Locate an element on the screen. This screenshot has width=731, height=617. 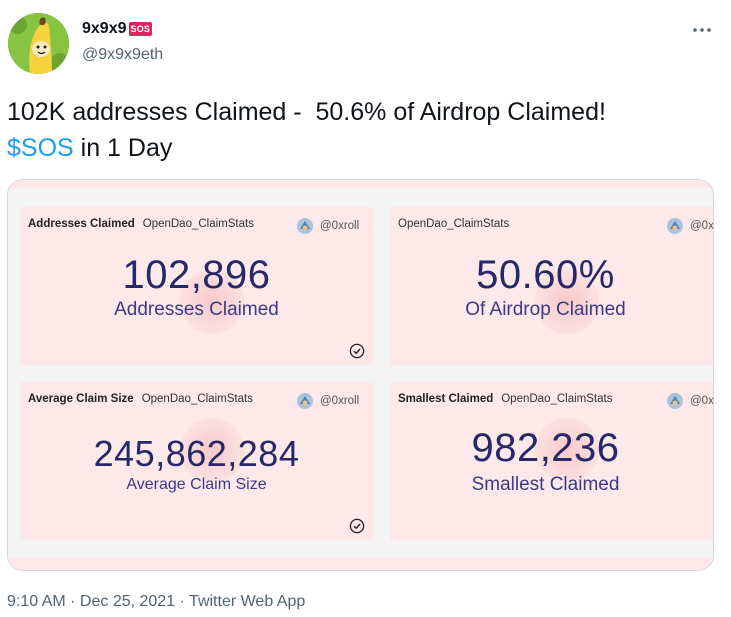
stat-label: Average Claim Size is located at coordinates (196, 484).